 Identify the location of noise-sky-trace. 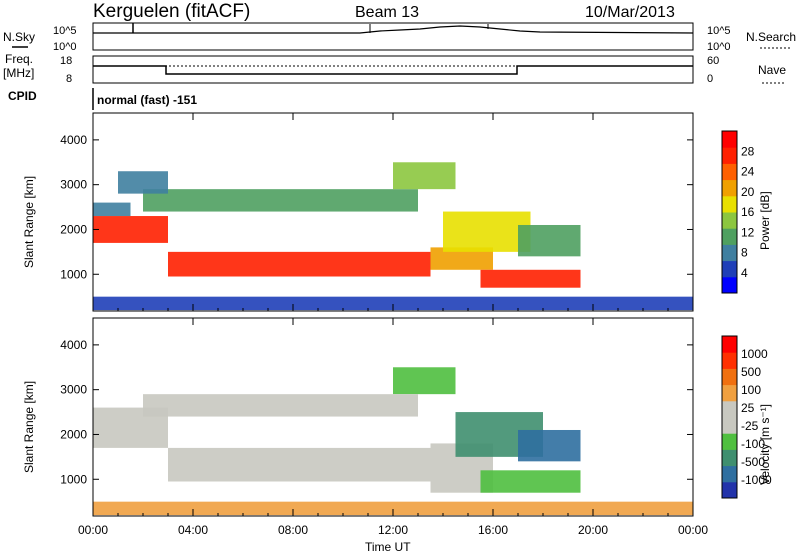
(393, 29).